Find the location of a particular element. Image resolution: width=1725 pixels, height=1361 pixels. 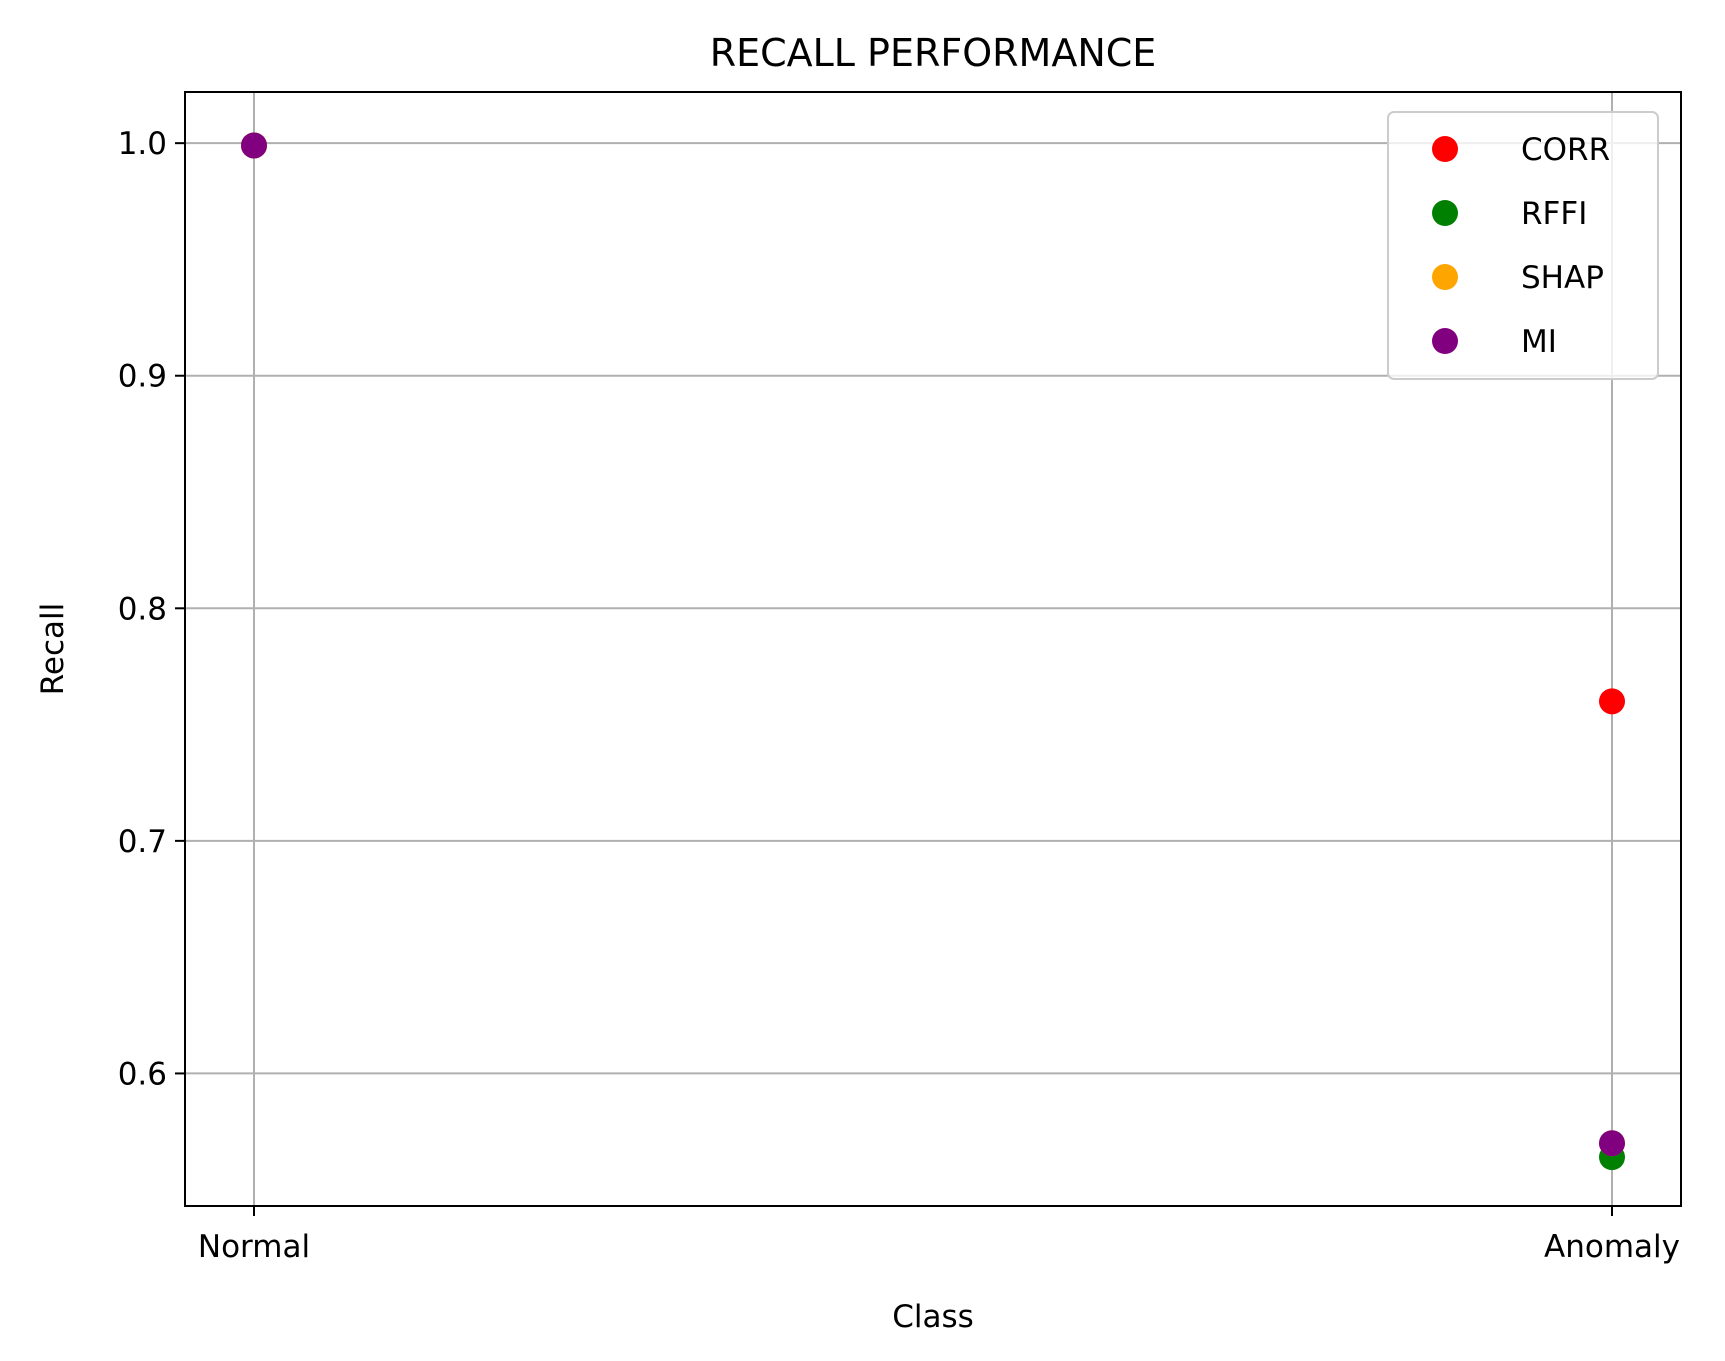

legend-marker-rffi is located at coordinates (1445, 213).